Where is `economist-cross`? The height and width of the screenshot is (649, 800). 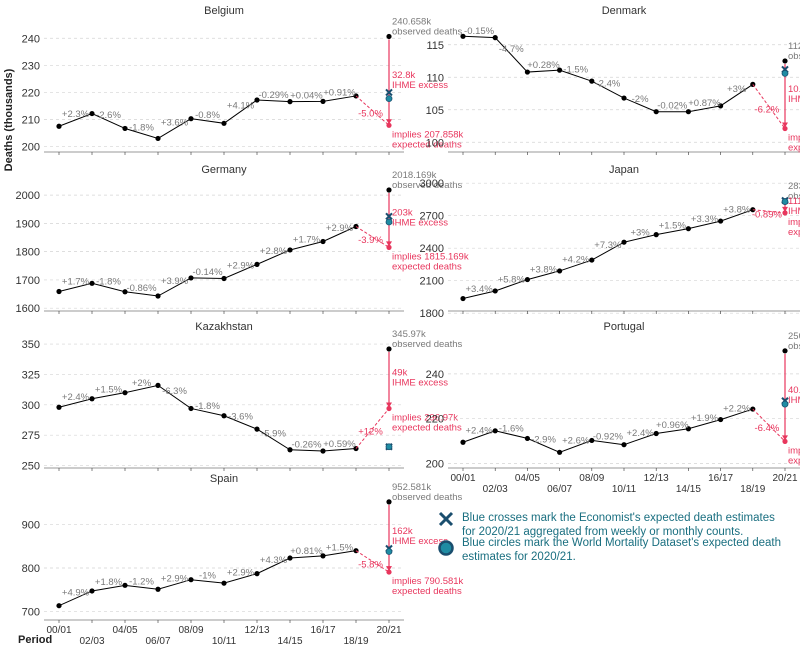 economist-cross is located at coordinates (389, 216).